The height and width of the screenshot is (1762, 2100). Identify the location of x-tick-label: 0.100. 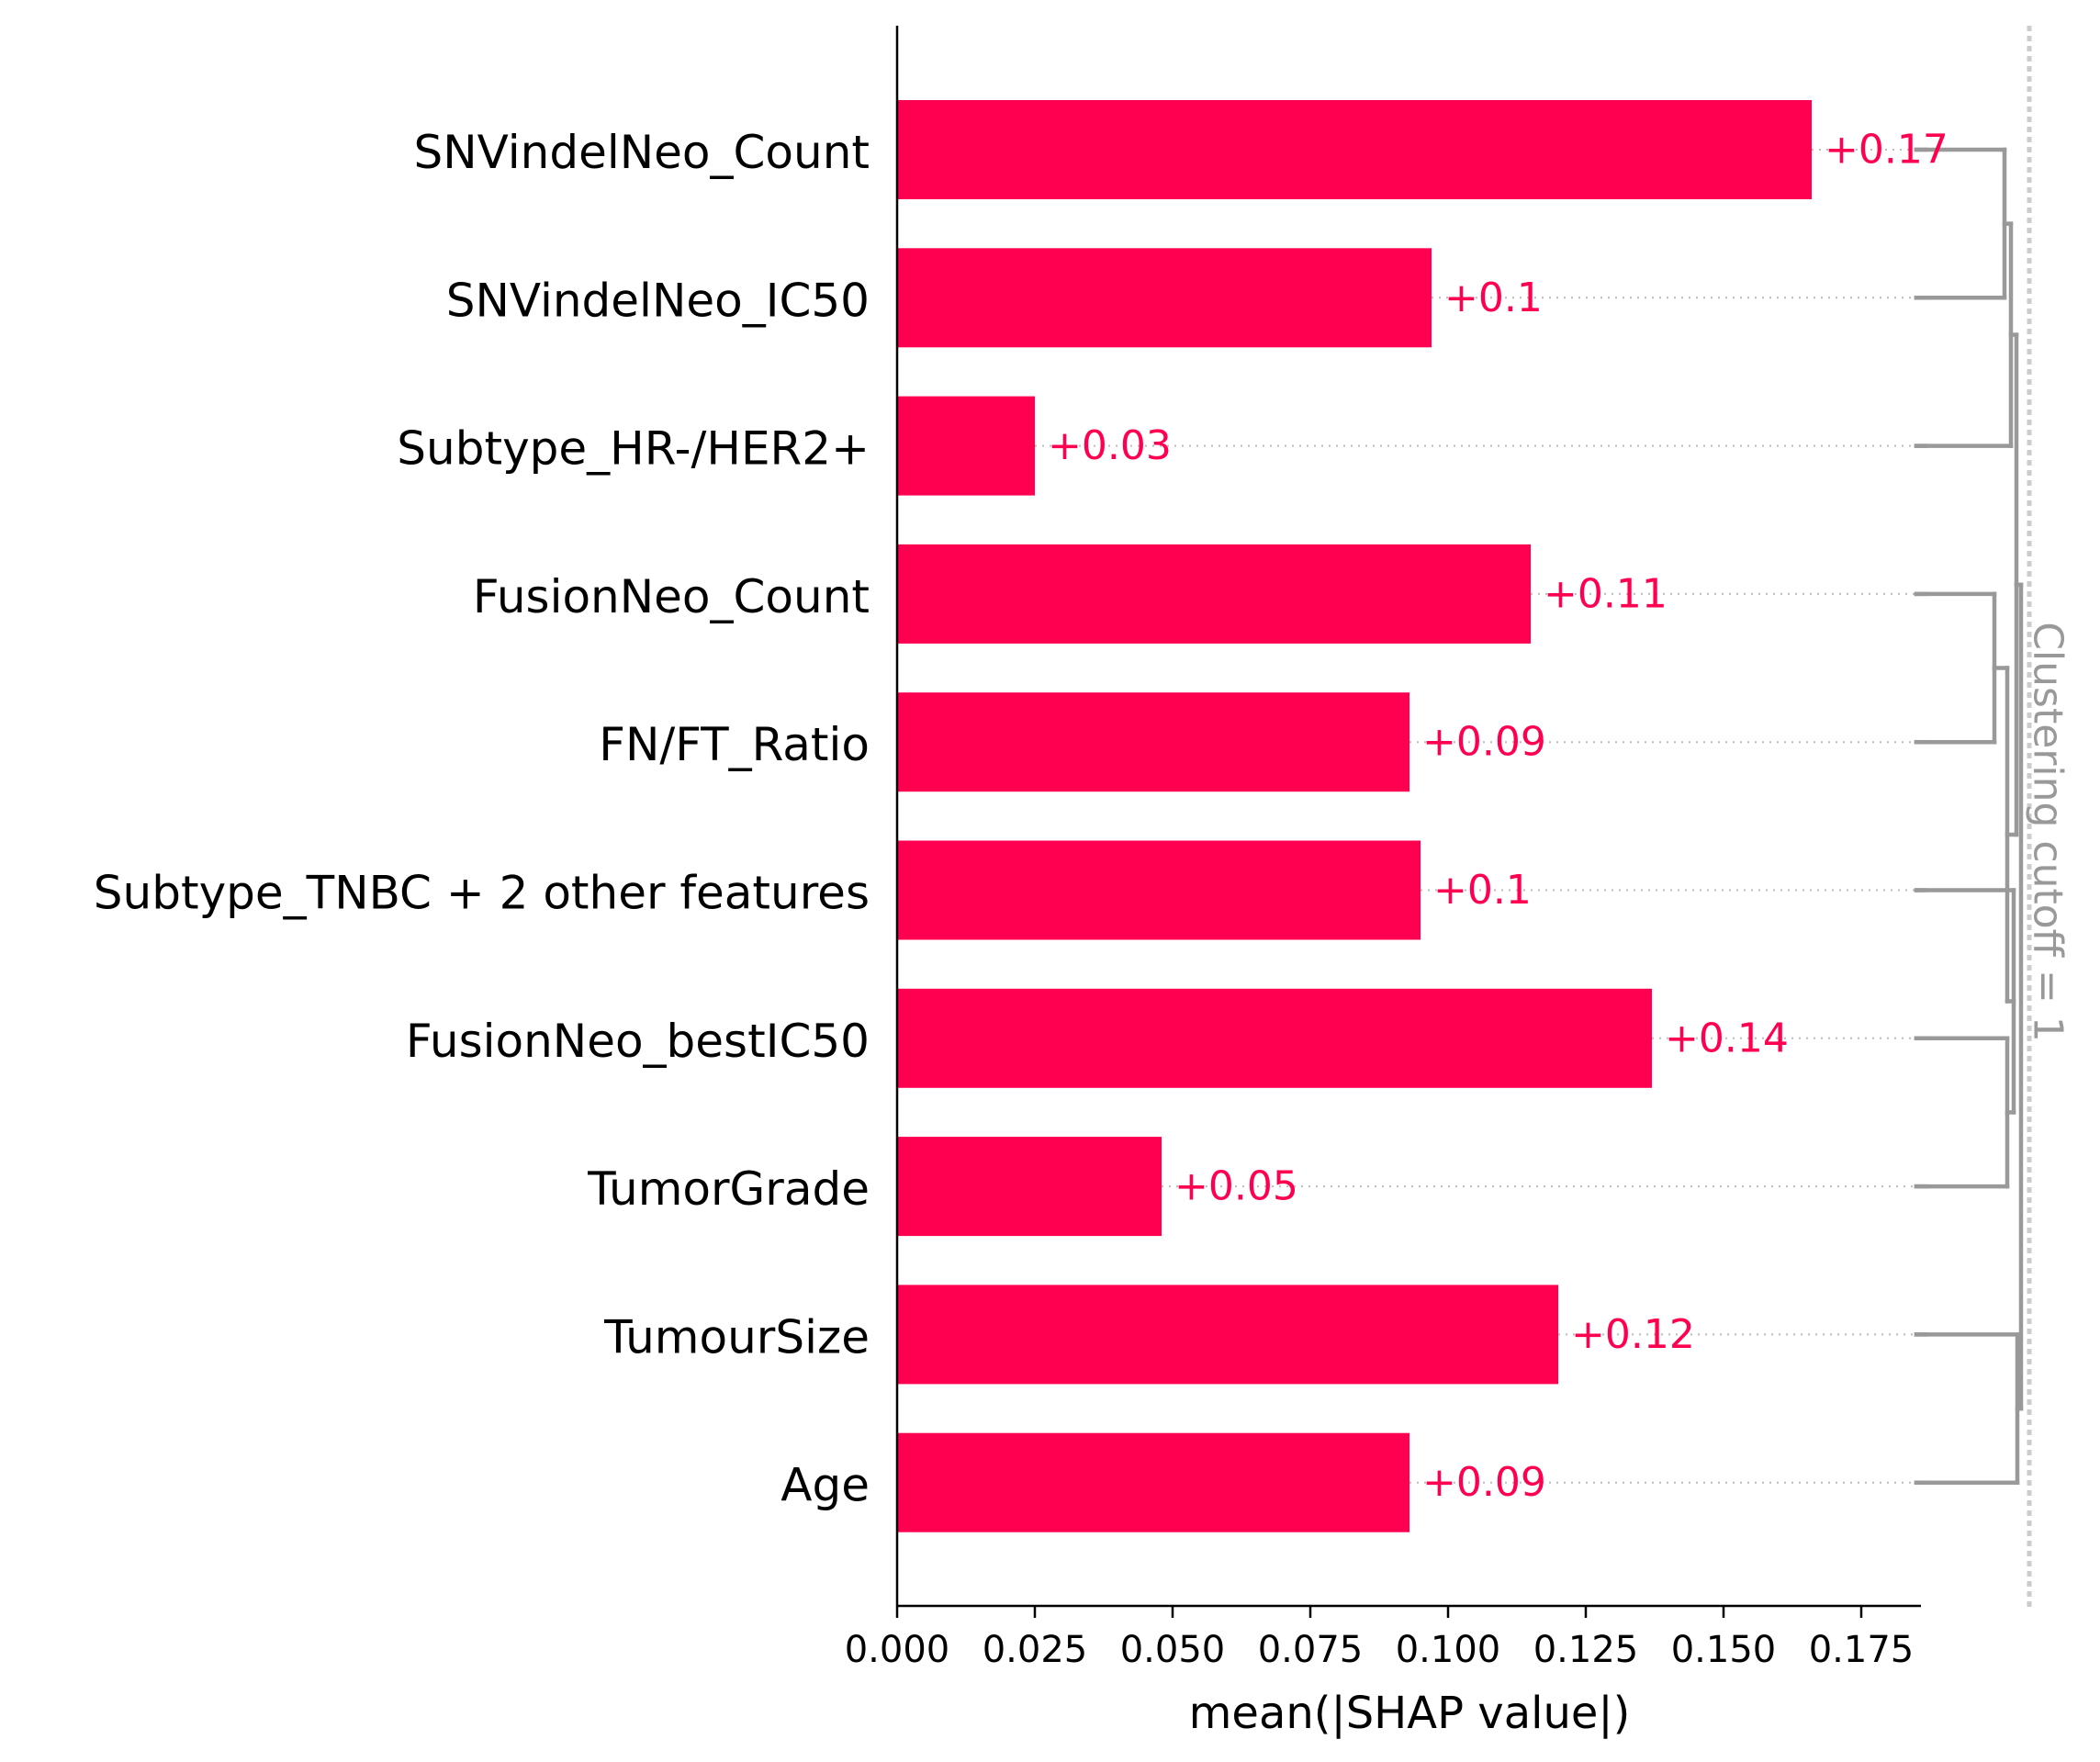
(1448, 1650).